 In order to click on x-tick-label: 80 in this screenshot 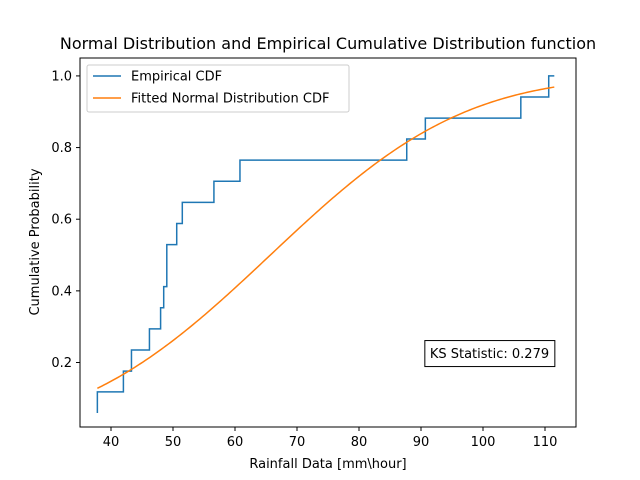, I will do `click(359, 442)`.